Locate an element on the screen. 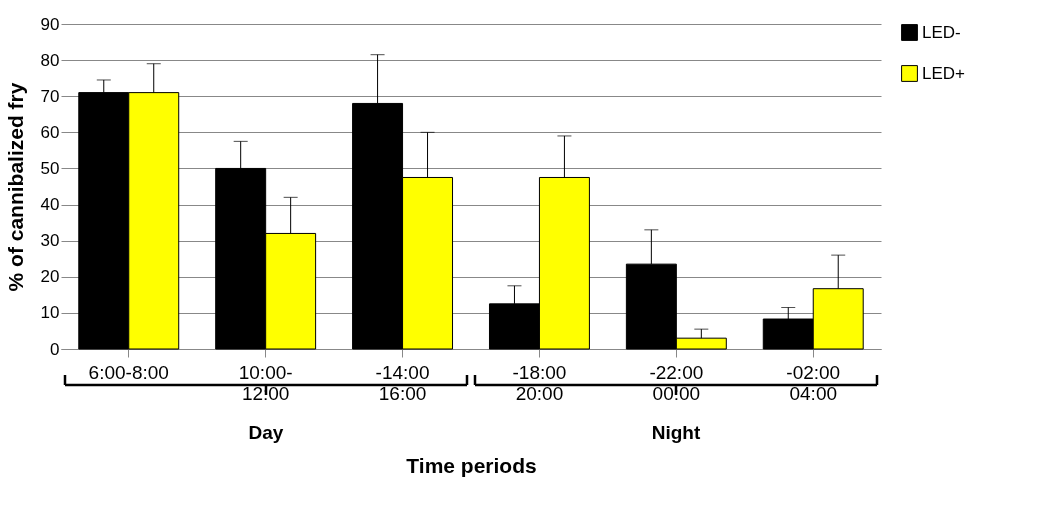 Image resolution: width=1050 pixels, height=518 pixels. y-tick-label: 60 is located at coordinates (50, 132).